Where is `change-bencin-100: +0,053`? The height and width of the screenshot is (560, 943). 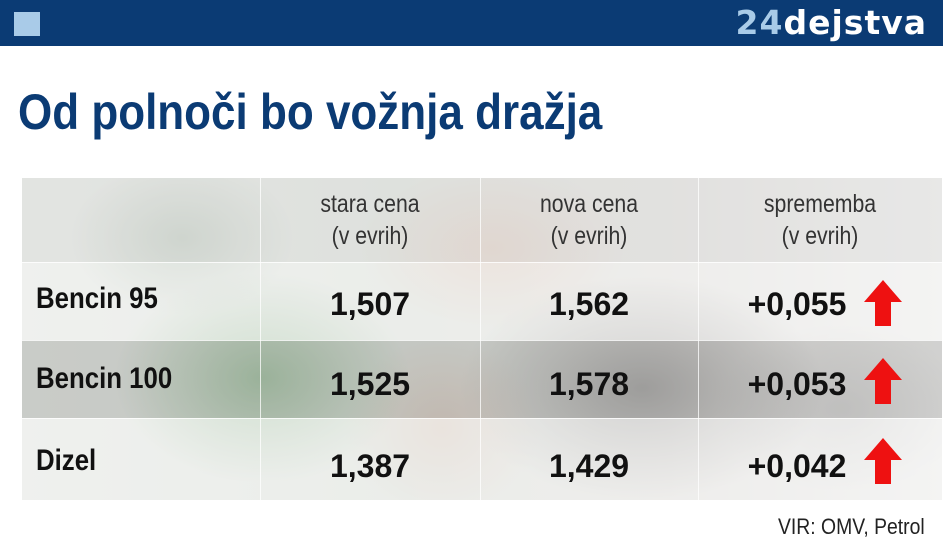
change-bencin-100: +0,053 is located at coordinates (797, 384).